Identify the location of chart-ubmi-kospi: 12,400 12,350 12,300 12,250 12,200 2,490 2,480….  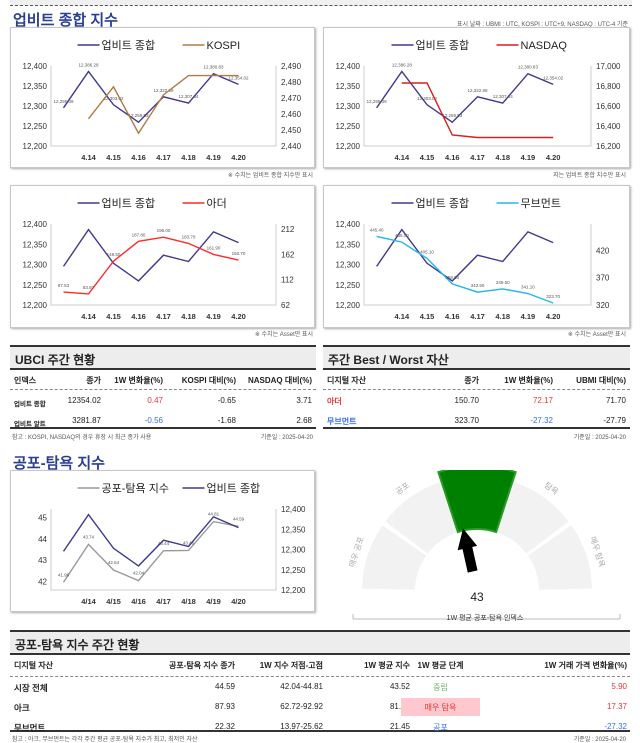
(162, 97).